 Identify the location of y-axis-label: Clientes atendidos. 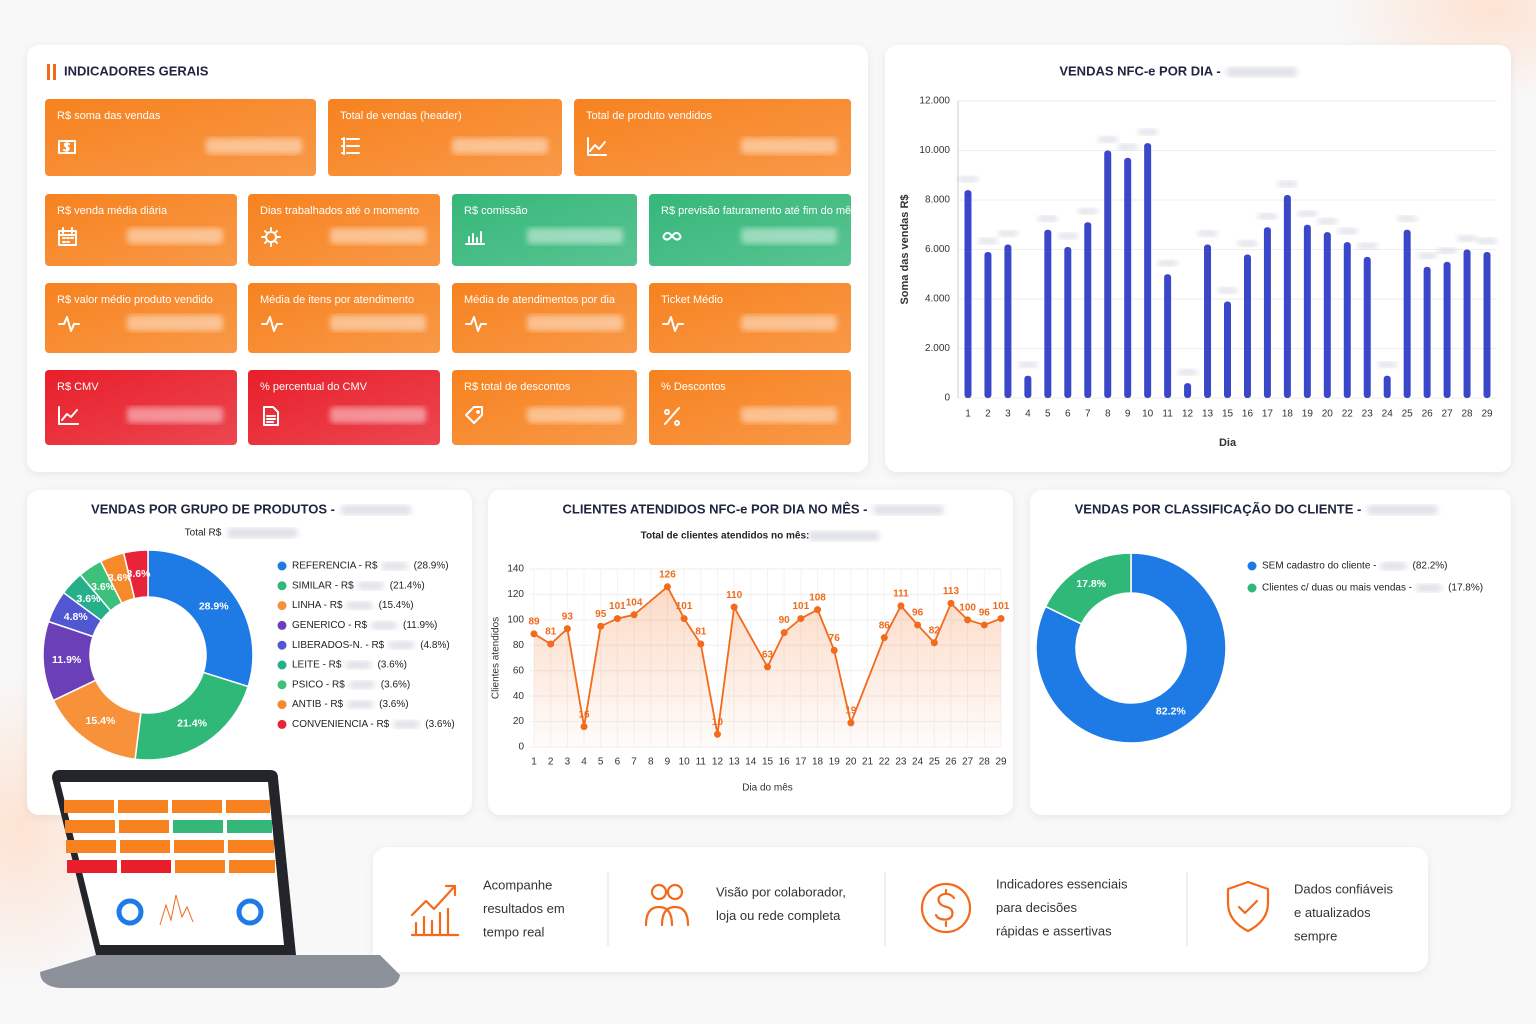
(496, 658).